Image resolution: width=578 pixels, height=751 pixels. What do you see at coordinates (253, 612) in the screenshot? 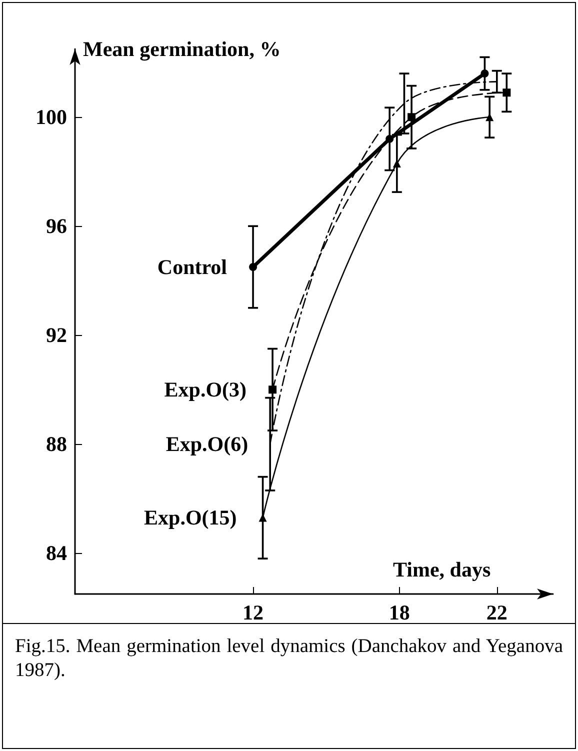
I see `x-tick-label: 12` at bounding box center [253, 612].